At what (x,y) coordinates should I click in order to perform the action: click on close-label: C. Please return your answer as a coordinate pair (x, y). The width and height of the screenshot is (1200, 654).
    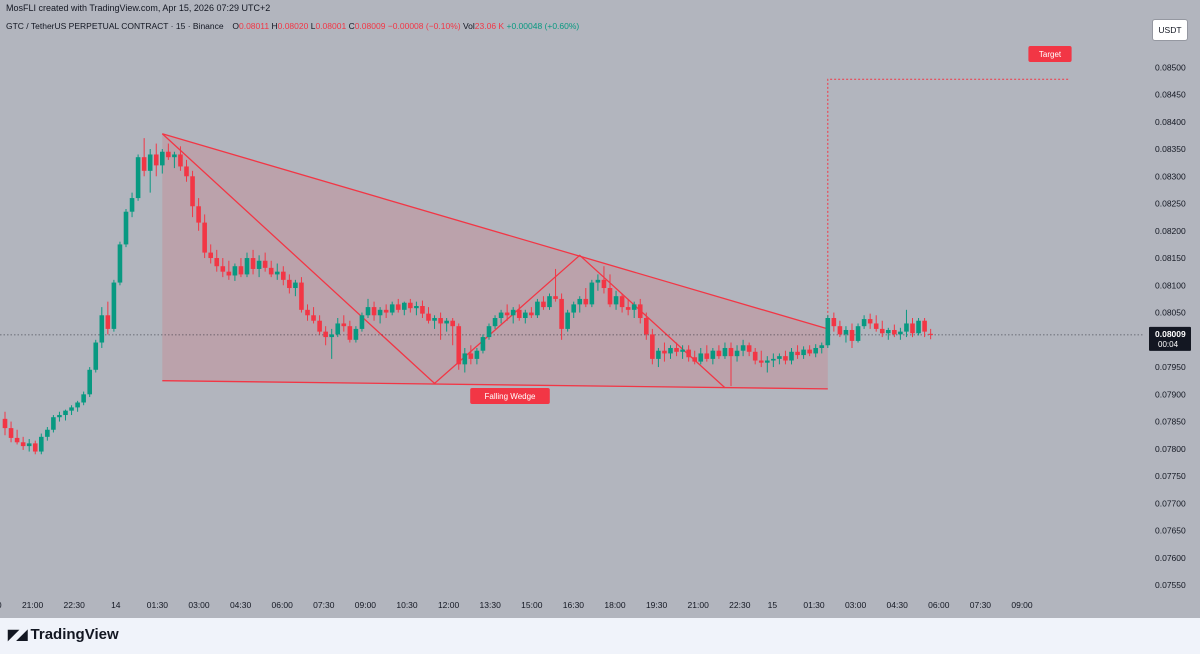
    Looking at the image, I should click on (351, 26).